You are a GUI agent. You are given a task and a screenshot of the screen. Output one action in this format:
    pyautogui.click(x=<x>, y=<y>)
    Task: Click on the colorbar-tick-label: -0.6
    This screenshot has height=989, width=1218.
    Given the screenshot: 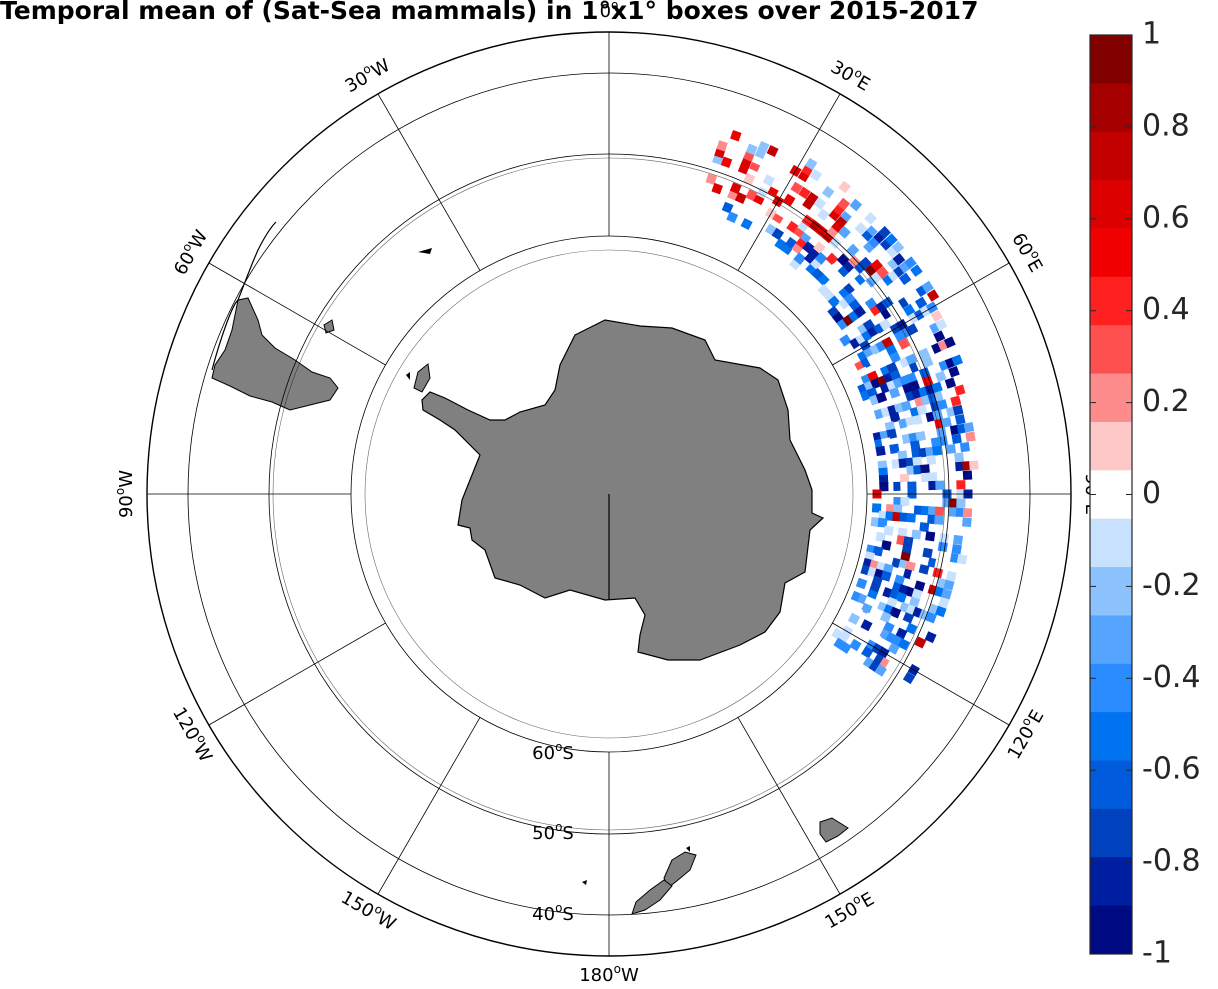 What is the action you would take?
    pyautogui.click(x=1171, y=769)
    